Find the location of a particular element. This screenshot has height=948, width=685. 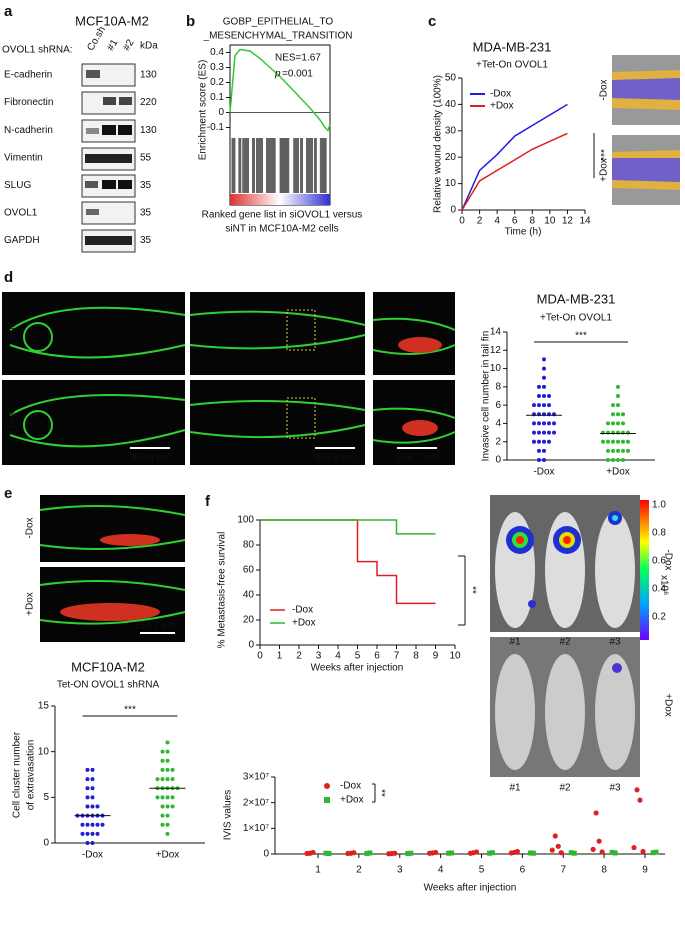

y-tick-label: 12 is located at coordinates (496, 350).